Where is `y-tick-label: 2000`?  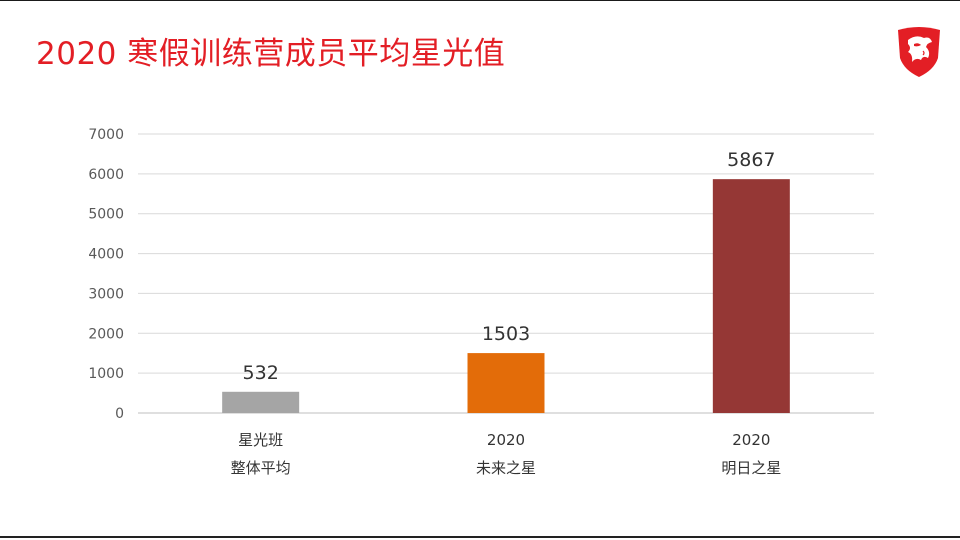
y-tick-label: 2000 is located at coordinates (106, 334).